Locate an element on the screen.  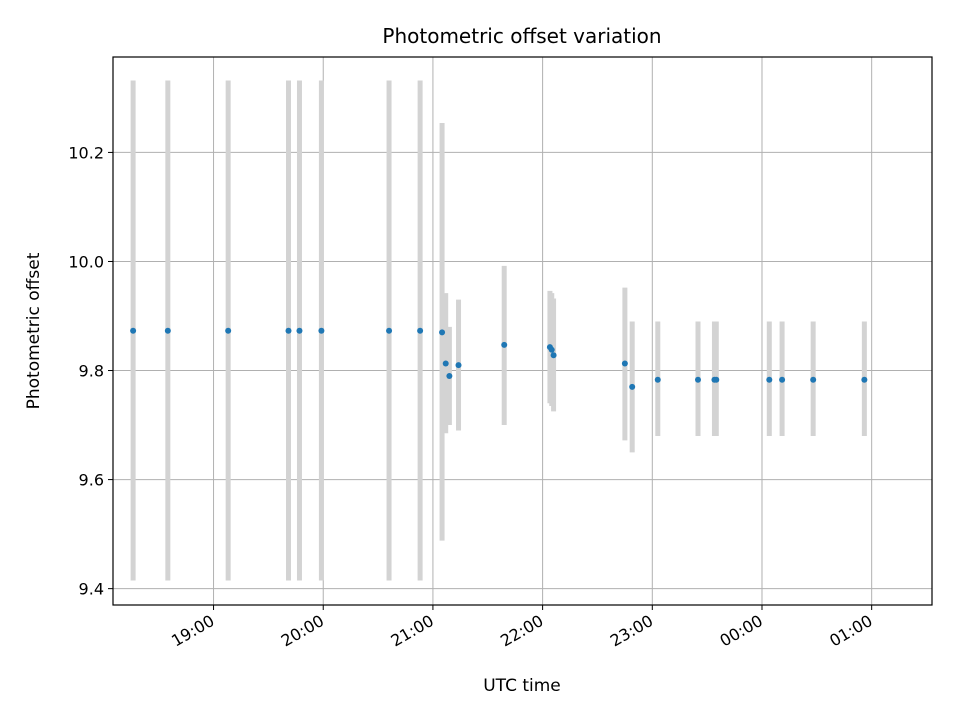
y-tick-label: 9.6 is located at coordinates (91, 480).